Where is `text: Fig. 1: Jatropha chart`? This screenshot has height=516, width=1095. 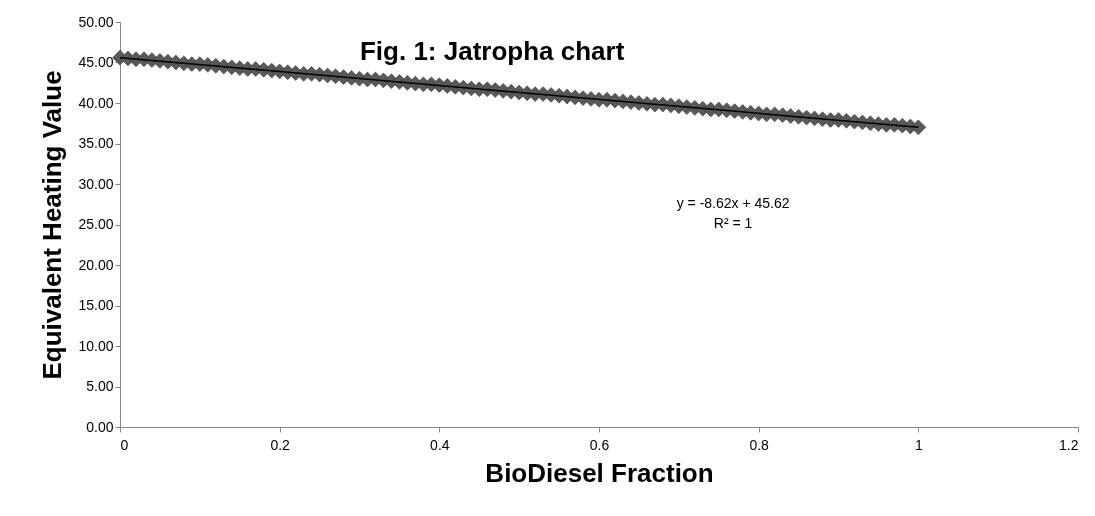 text: Fig. 1: Jatropha chart is located at coordinates (492, 51).